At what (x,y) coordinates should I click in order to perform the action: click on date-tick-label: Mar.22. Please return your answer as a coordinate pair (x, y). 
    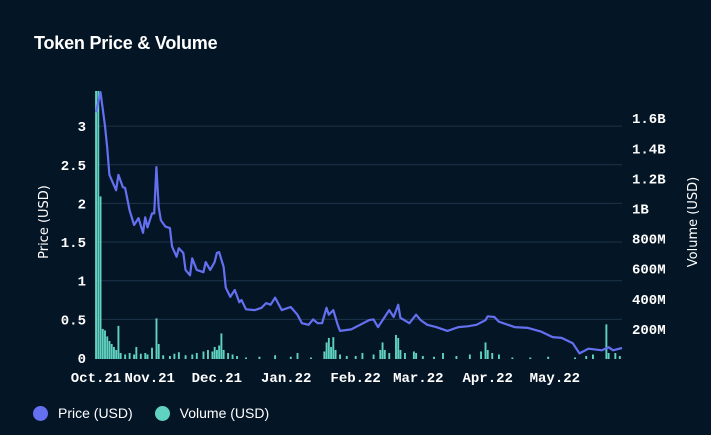
    Looking at the image, I should click on (418, 379).